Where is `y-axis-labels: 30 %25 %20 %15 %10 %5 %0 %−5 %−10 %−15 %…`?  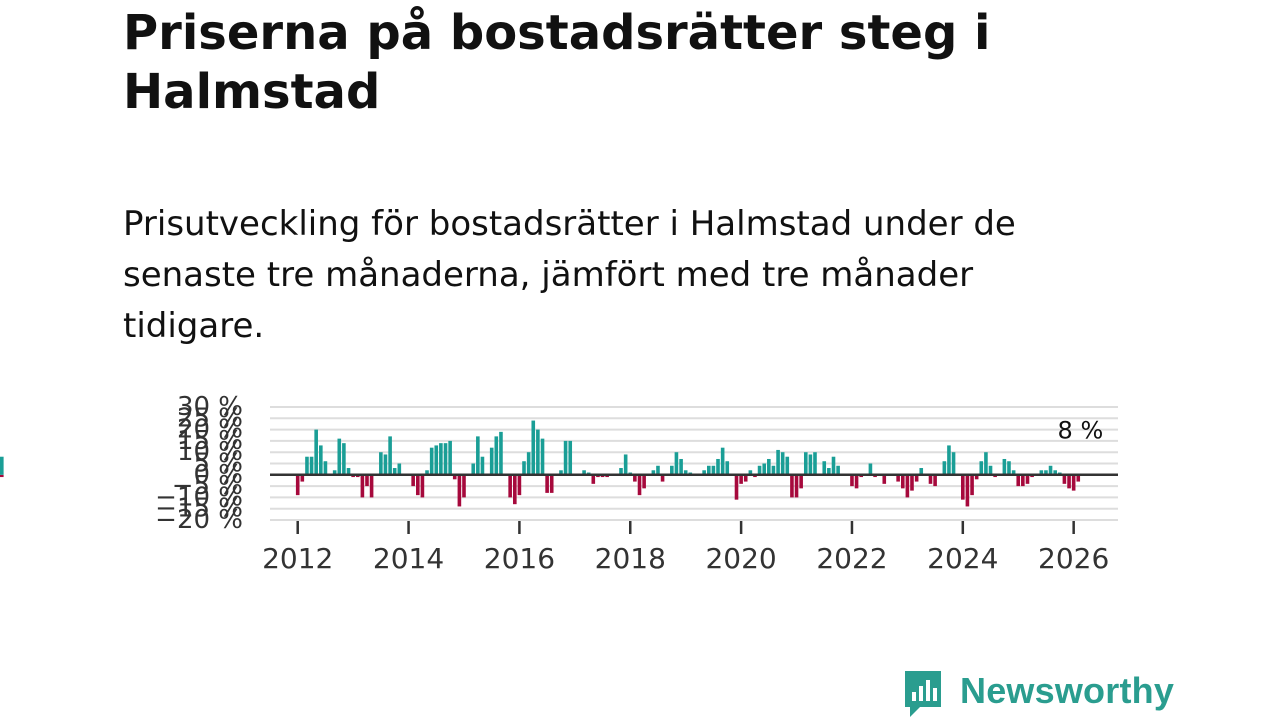 y-axis-labels: 30 %25 %20 %15 %10 %5 %0 %−5 %−10 %−15 %… is located at coordinates (199, 463).